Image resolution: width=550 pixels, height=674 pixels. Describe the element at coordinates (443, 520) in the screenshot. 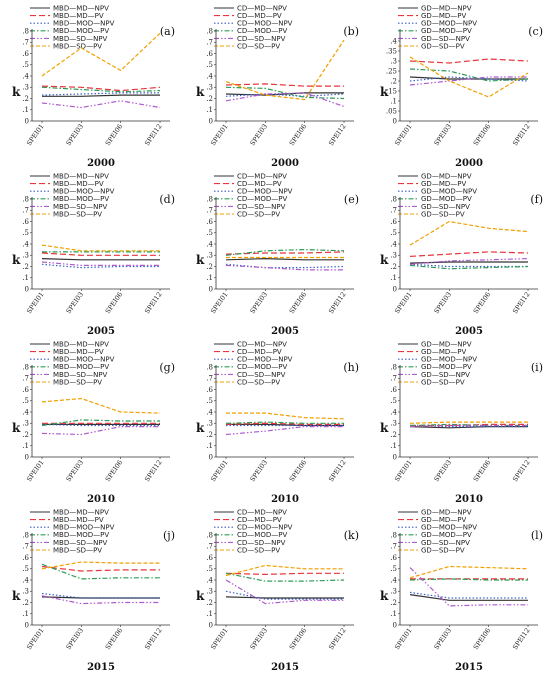

I see `legend-entry: GD—MD—PV` at that location.